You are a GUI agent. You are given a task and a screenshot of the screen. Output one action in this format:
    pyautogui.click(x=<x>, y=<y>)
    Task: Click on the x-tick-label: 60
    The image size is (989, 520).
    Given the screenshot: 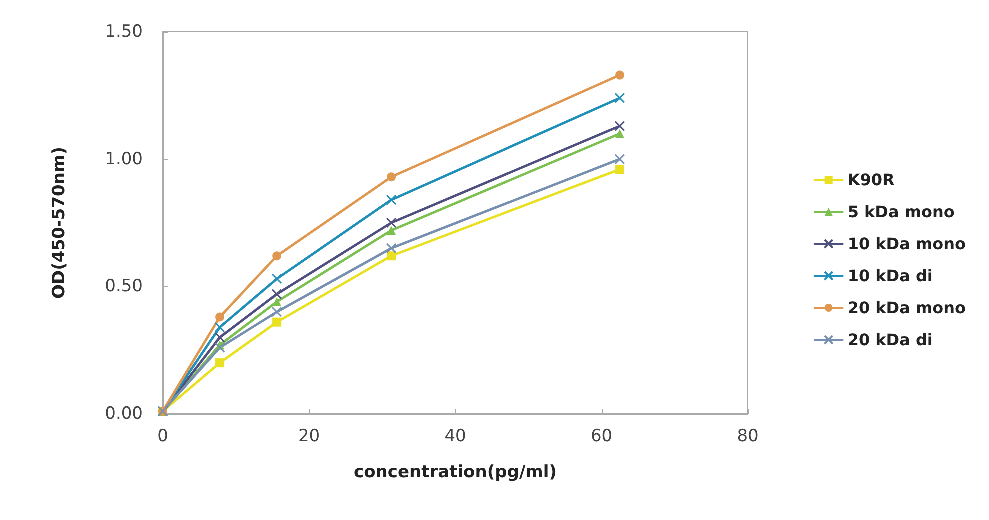 What is the action you would take?
    pyautogui.click(x=601, y=436)
    